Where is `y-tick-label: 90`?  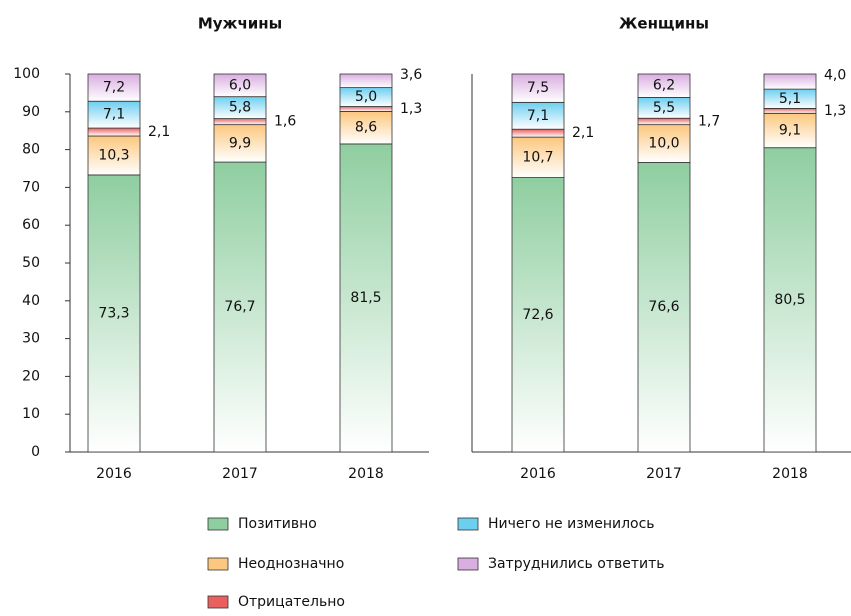
y-tick-label: 90 is located at coordinates (31, 112).